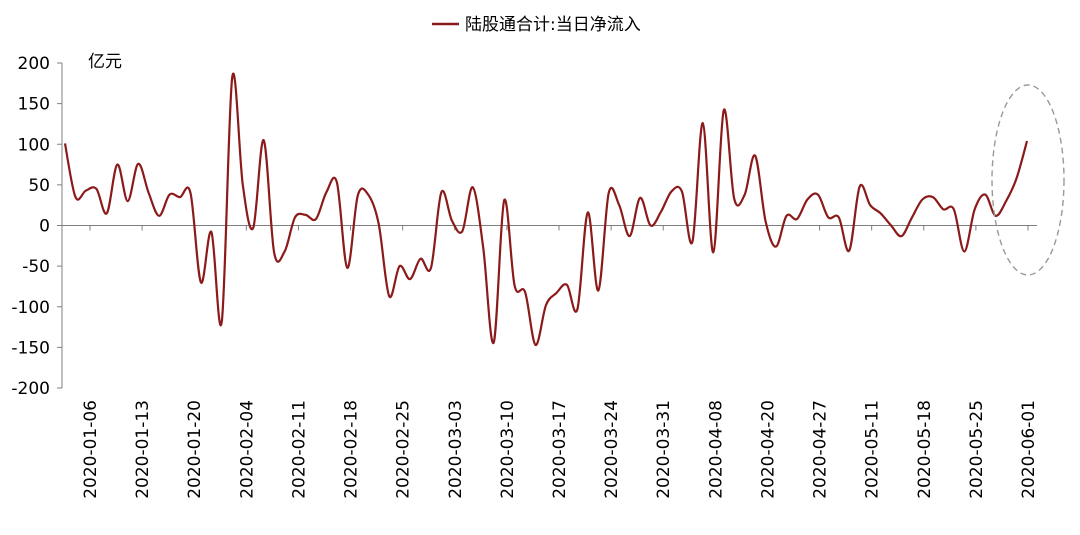 This screenshot has height=535, width=1080. What do you see at coordinates (404, 449) in the screenshot?
I see `x-tick-label: 2020-02-25` at bounding box center [404, 449].